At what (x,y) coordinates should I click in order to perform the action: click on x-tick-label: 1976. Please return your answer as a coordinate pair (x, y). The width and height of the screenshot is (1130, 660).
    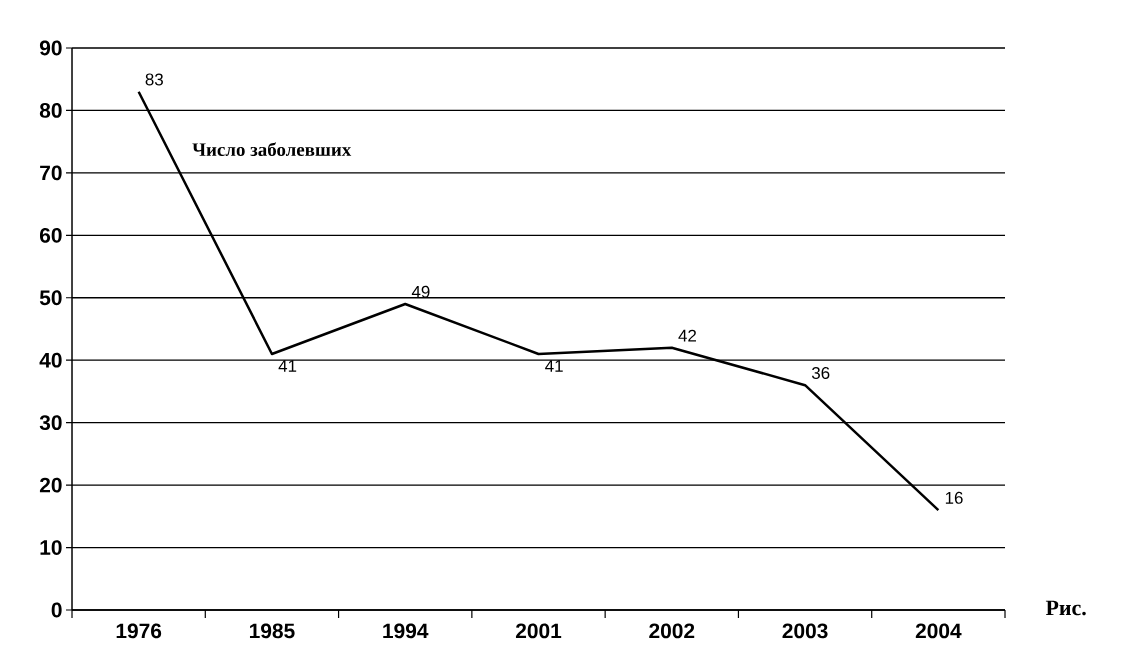
    Looking at the image, I should click on (139, 631).